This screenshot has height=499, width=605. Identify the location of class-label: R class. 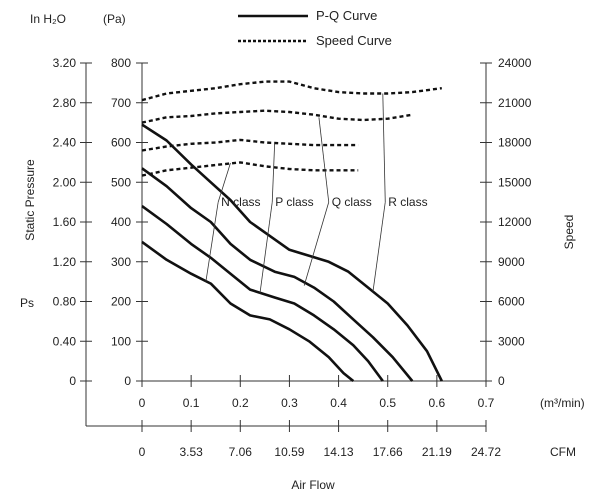
(407, 202).